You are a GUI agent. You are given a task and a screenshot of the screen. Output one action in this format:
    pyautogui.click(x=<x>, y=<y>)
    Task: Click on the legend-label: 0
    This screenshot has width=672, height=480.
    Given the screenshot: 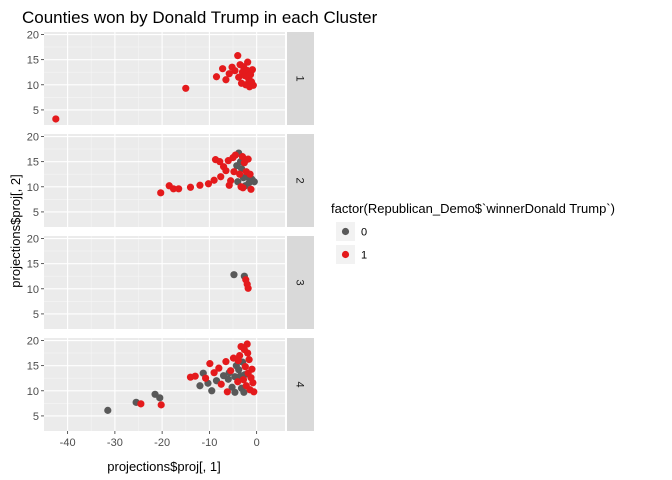 What is the action you would take?
    pyautogui.click(x=364, y=233)
    